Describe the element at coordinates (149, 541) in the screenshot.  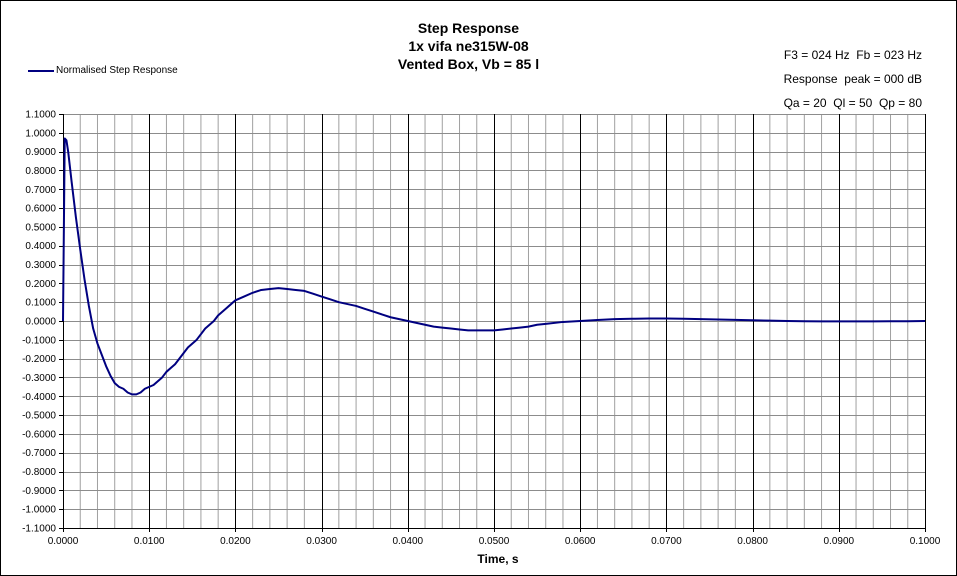
I see `x-tick-label: 0.0100` at that location.